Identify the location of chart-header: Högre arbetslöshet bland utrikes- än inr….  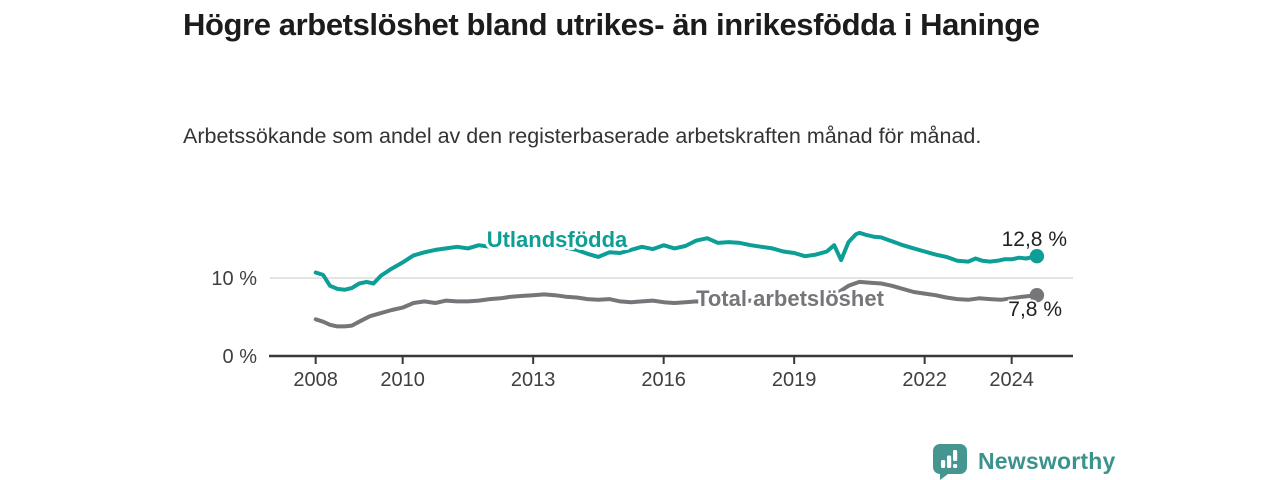
(611, 25).